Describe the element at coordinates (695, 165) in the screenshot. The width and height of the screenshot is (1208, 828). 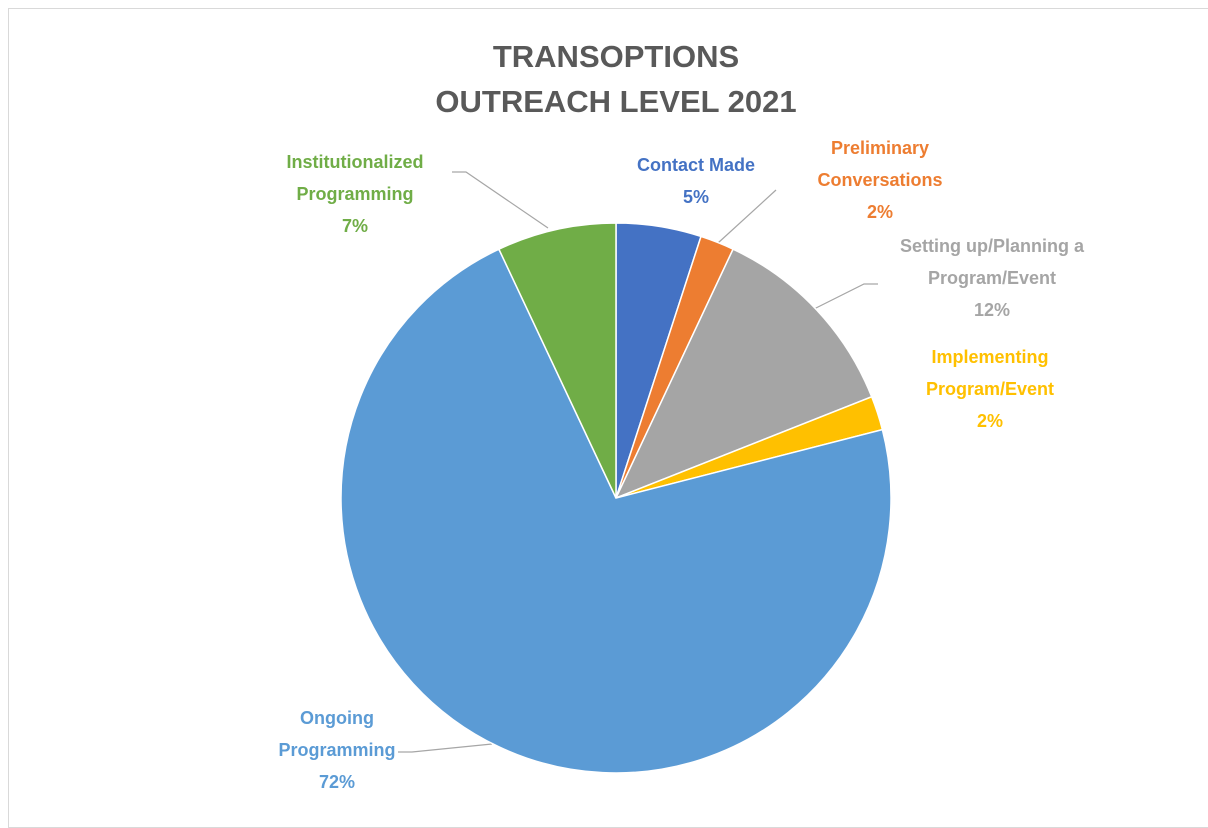
I see `category-label: Contact Made` at that location.